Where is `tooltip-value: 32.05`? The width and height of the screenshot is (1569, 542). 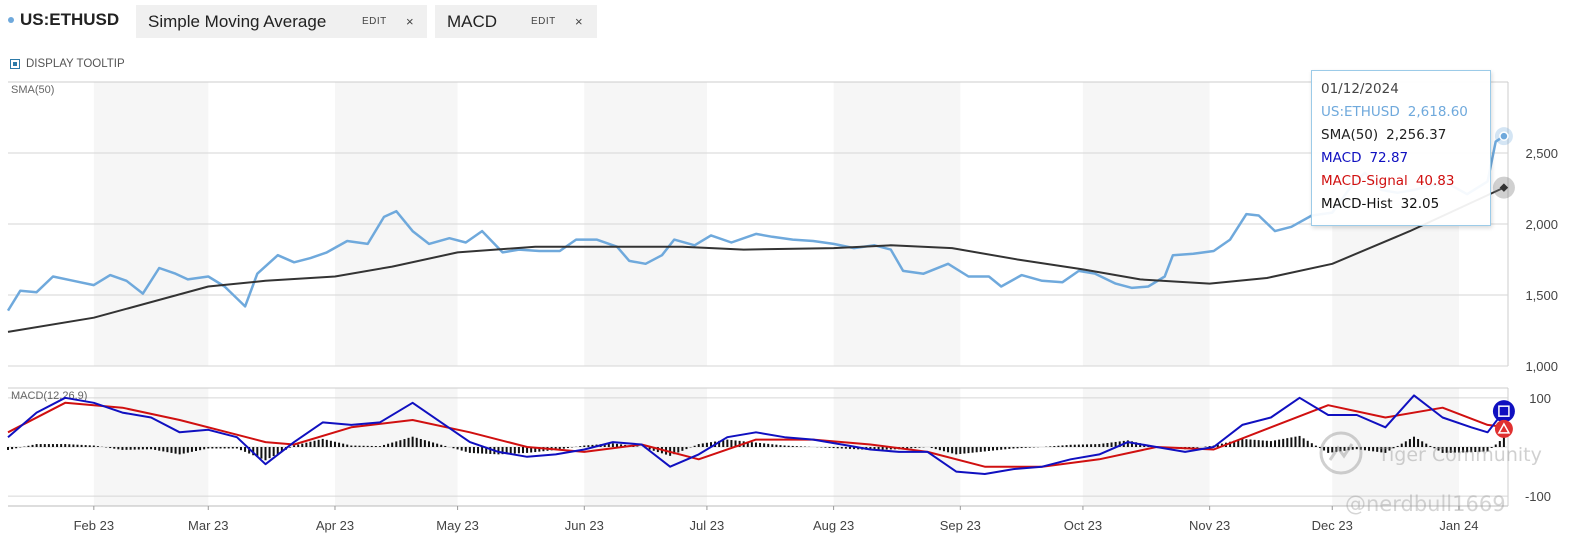
tooltip-value: 32.05 is located at coordinates (1420, 204).